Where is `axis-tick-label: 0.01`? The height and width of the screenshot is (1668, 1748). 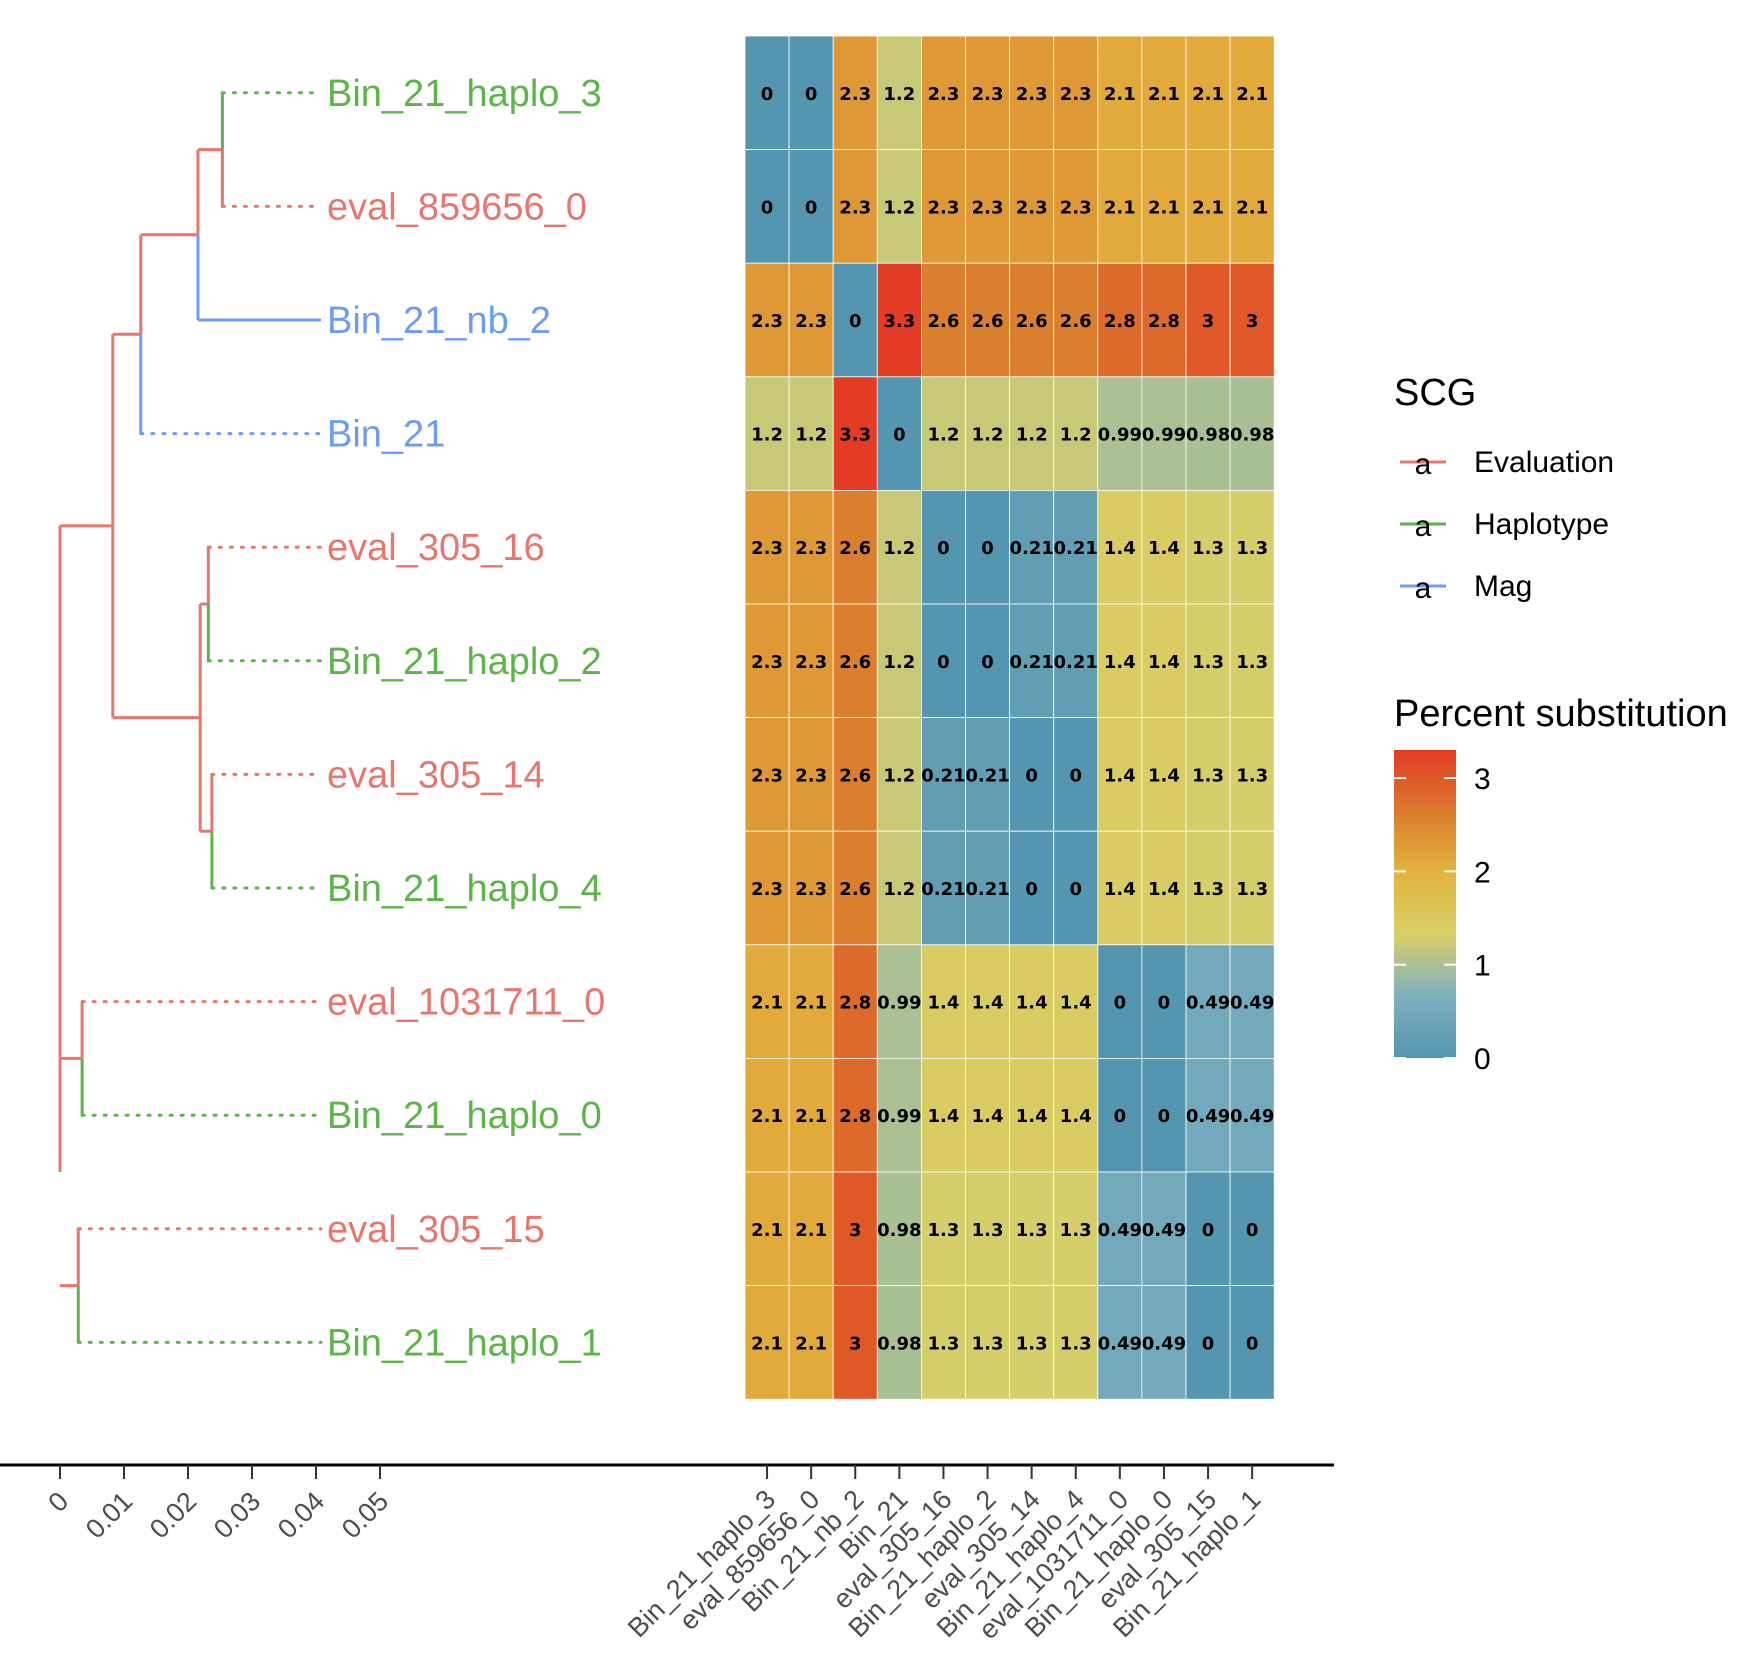 axis-tick-label: 0.01 is located at coordinates (109, 1515).